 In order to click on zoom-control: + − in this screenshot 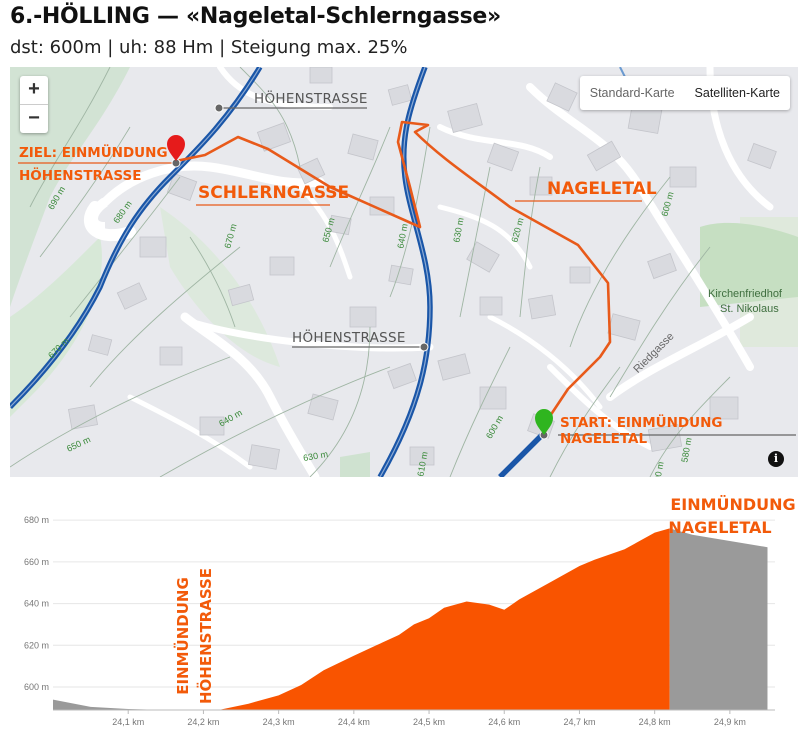, I will do `click(34, 104)`.